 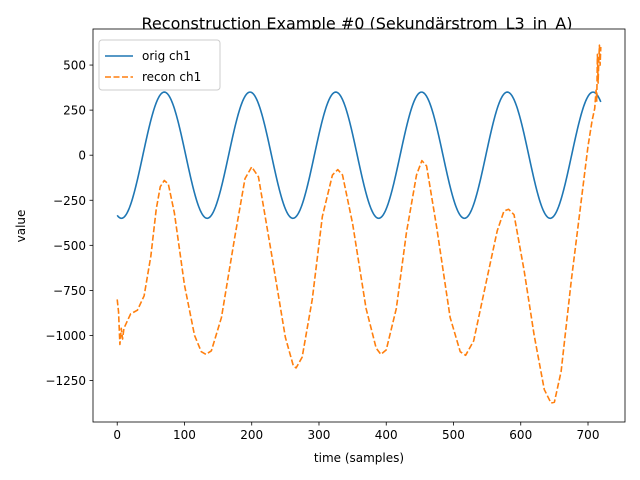 What do you see at coordinates (359, 458) in the screenshot?
I see `x-axis-label: time (samples)` at bounding box center [359, 458].